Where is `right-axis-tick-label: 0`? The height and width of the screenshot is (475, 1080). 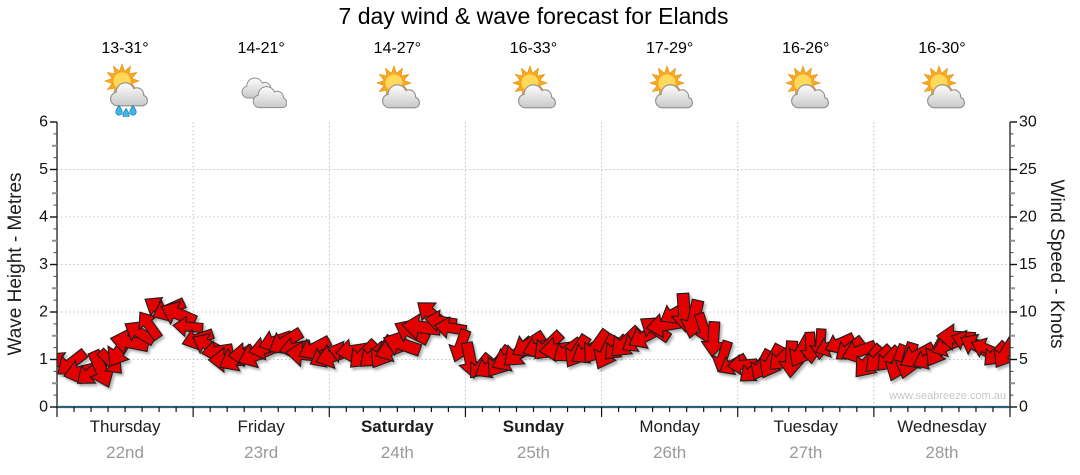 right-axis-tick-label: 0 is located at coordinates (1023, 407).